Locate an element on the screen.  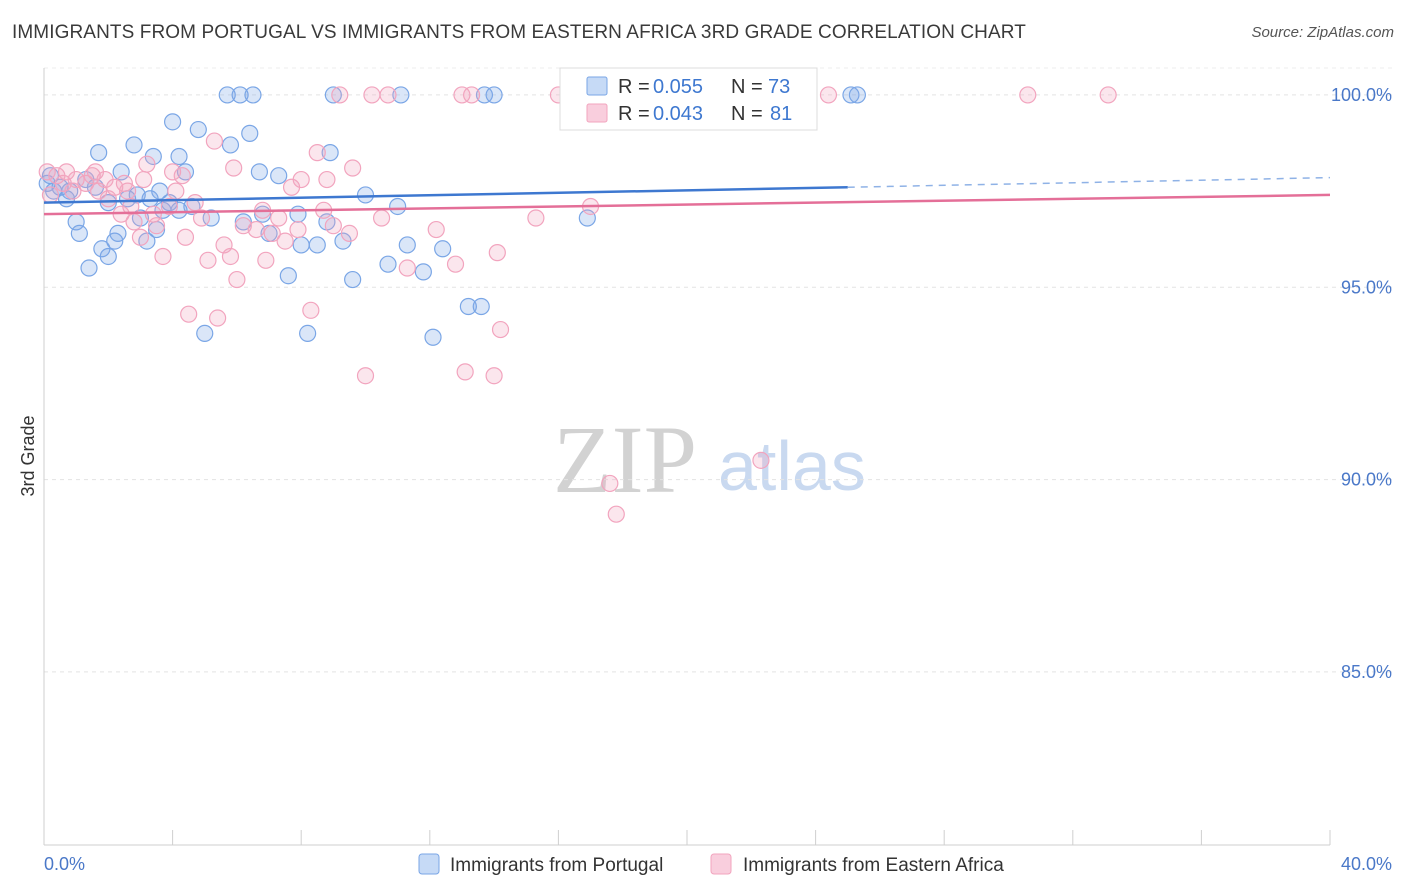
legend-swatch-portugal is located at coordinates (597, 86).